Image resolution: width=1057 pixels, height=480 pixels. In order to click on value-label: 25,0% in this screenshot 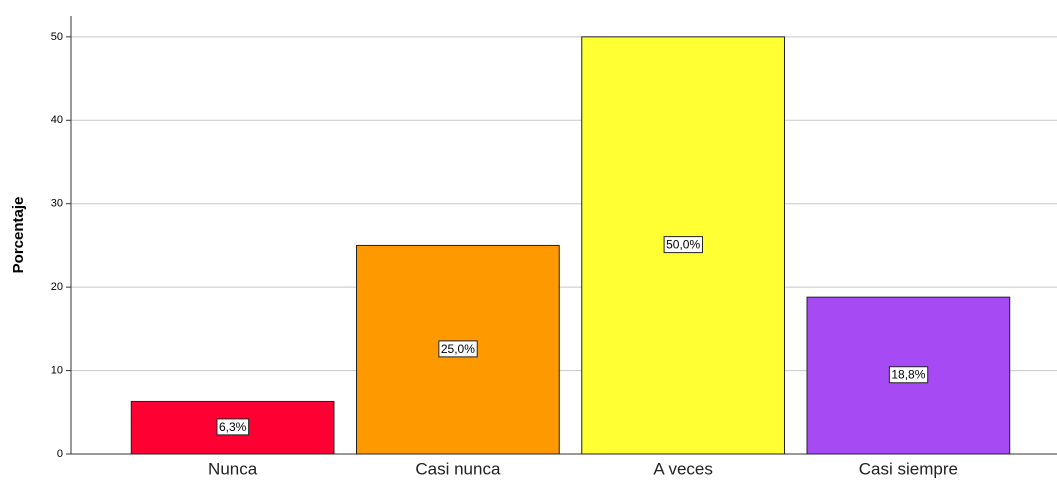, I will do `click(458, 349)`.